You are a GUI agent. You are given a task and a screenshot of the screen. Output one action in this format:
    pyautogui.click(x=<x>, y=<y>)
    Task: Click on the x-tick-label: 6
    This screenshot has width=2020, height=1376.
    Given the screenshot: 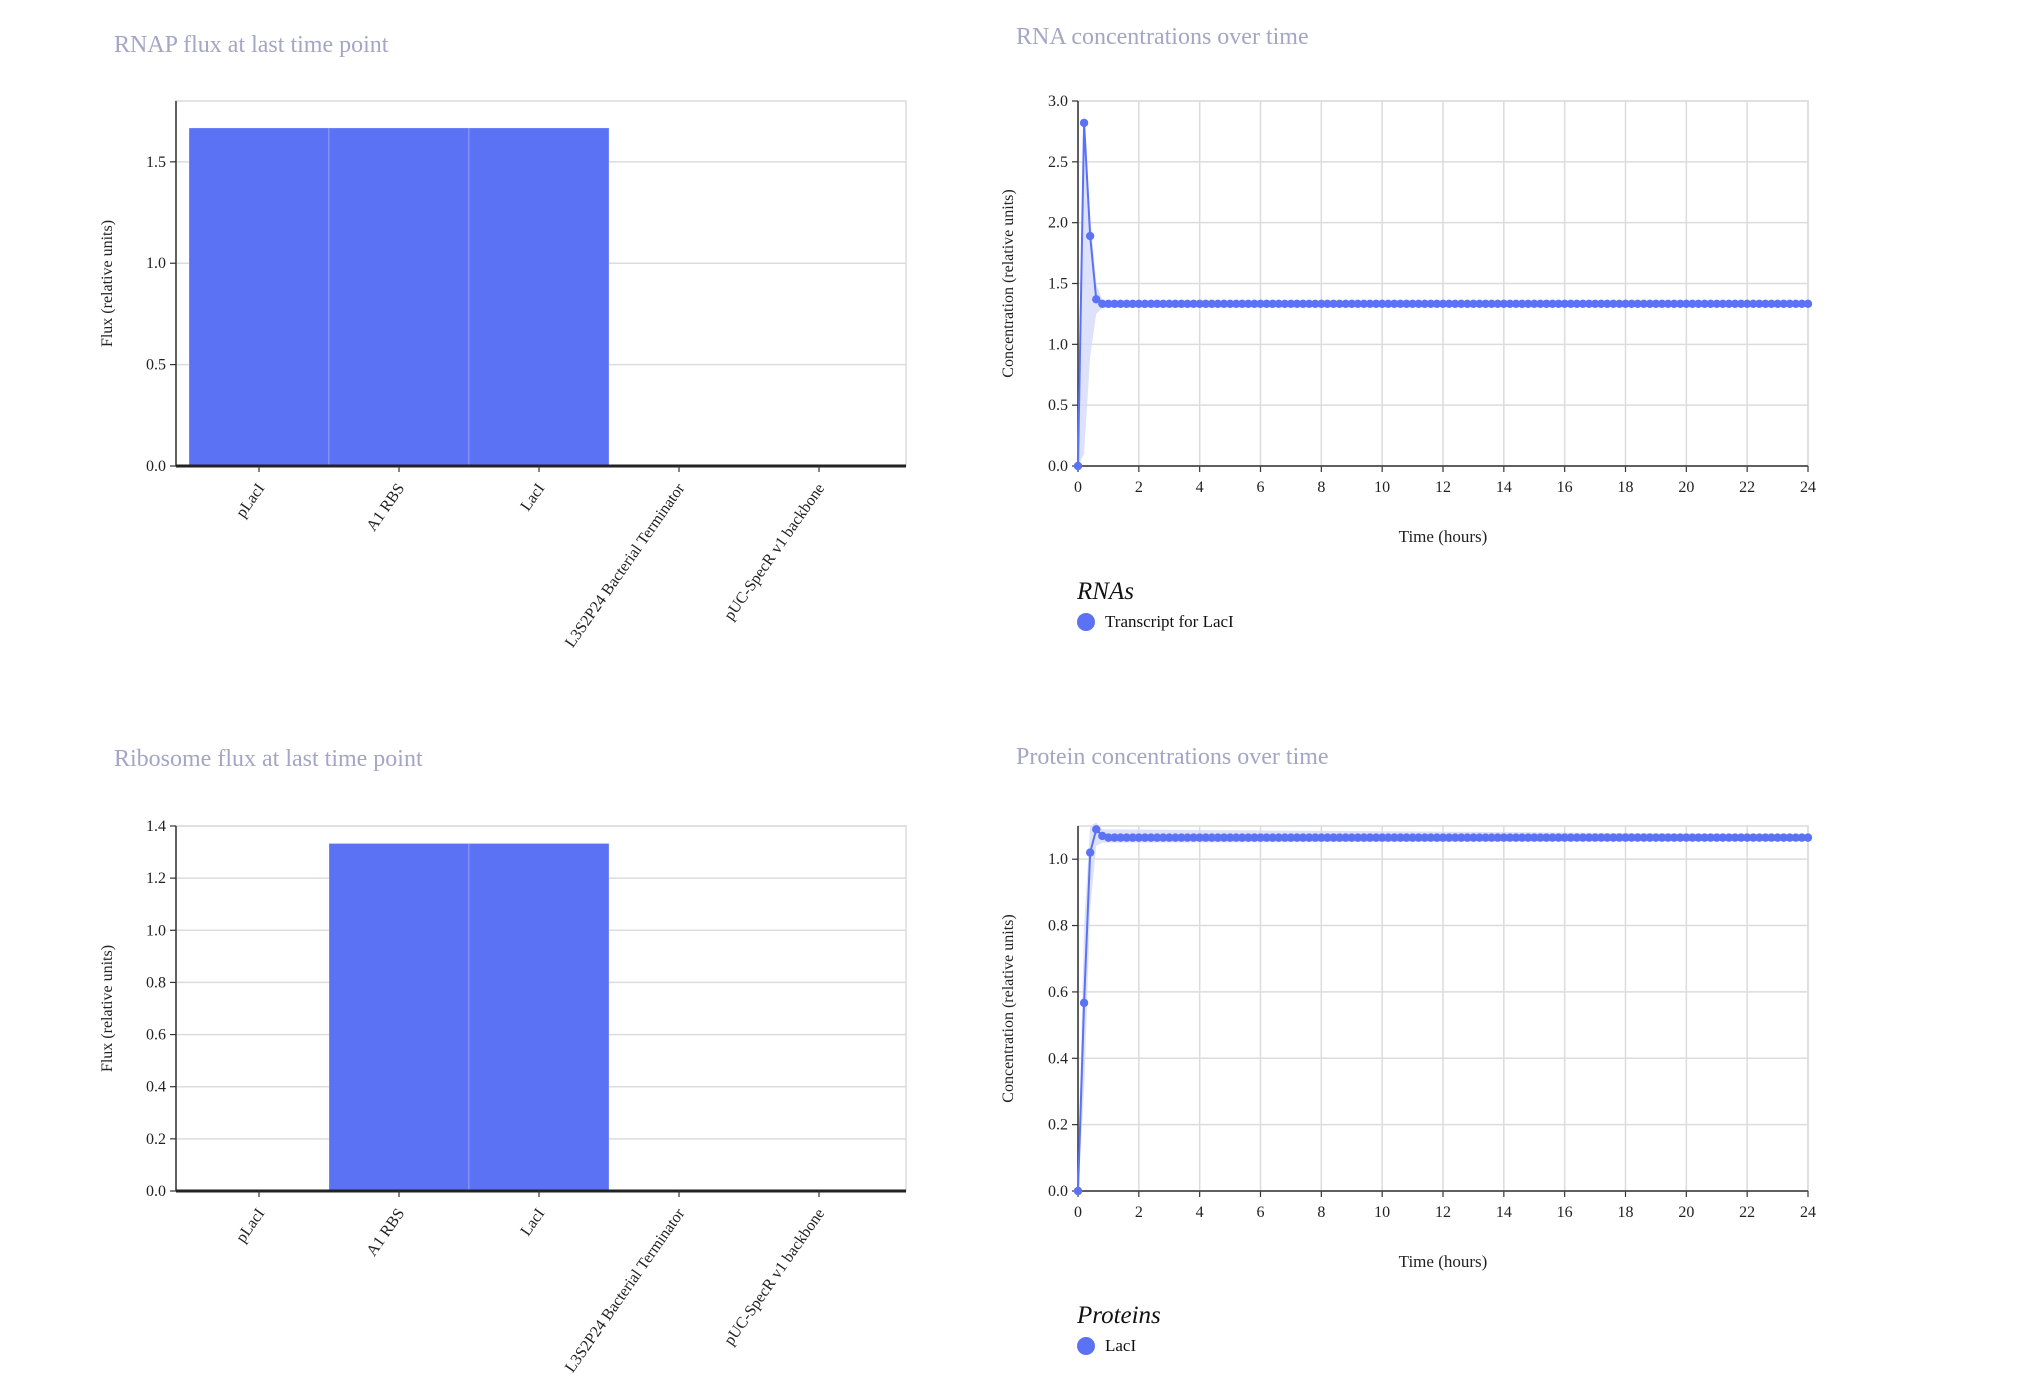 What is the action you would take?
    pyautogui.click(x=1261, y=487)
    